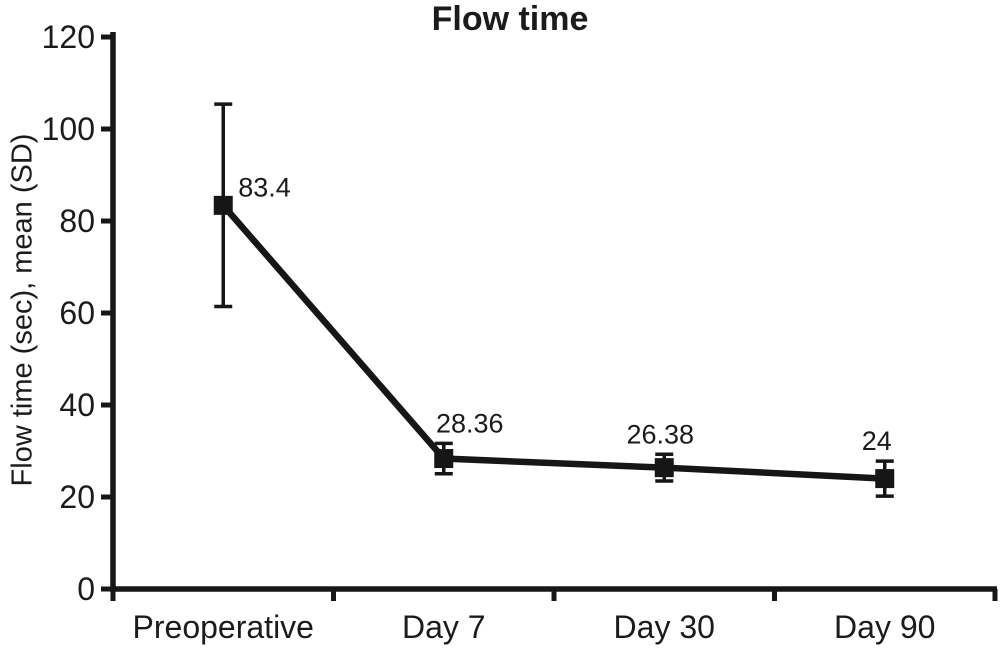 The width and height of the screenshot is (1000, 654). Describe the element at coordinates (77, 313) in the screenshot. I see `y-tick-label: 60` at that location.